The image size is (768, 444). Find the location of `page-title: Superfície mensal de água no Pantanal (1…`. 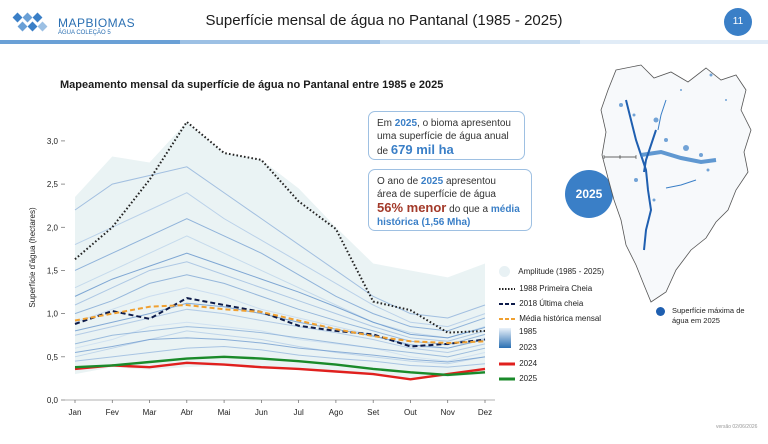

page-title: Superfície mensal de água no Pantanal (1… is located at coordinates (384, 20).